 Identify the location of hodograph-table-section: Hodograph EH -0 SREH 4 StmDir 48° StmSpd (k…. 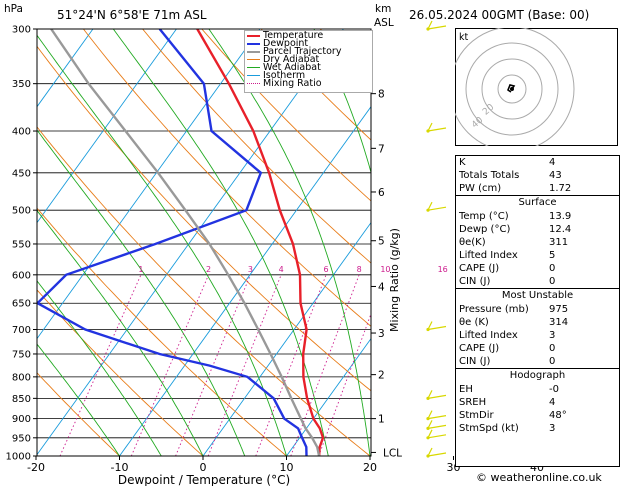
(537, 401).